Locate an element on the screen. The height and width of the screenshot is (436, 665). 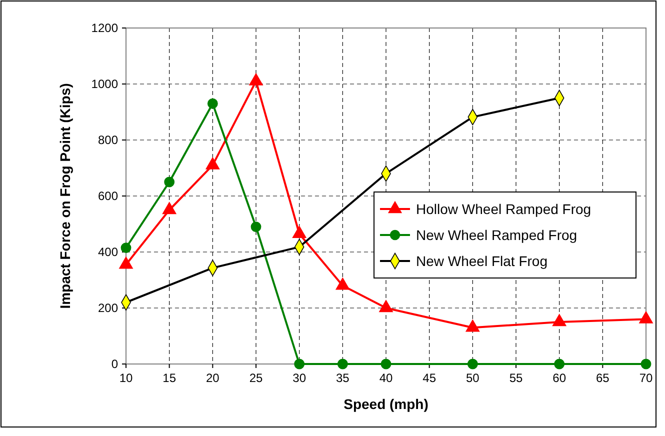
x-tick-label: 20 is located at coordinates (213, 378).